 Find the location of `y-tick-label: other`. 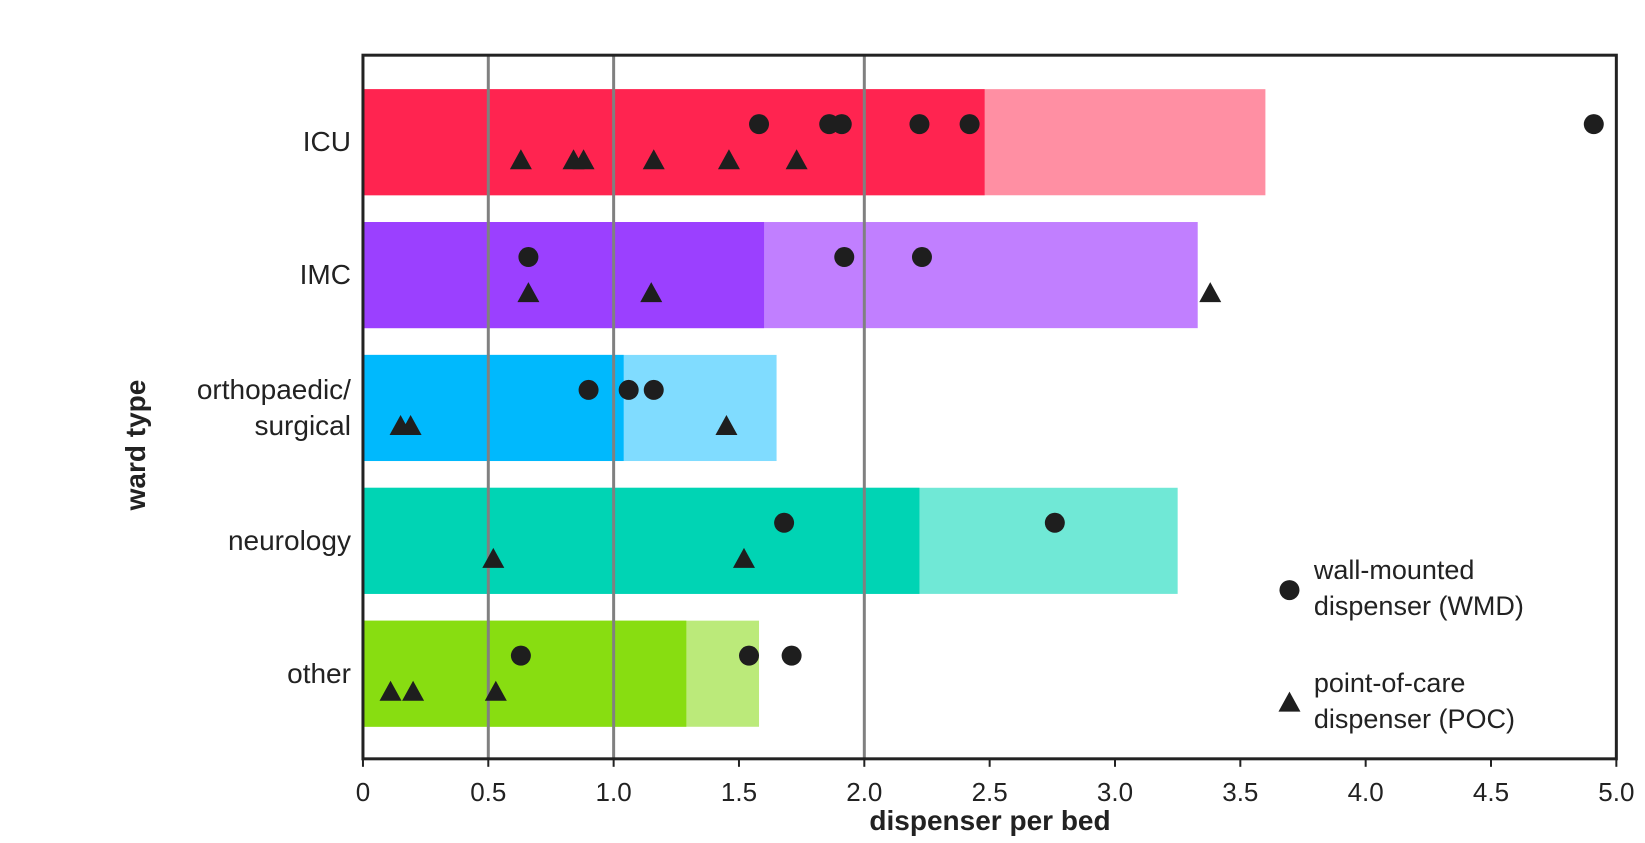

y-tick-label: other is located at coordinates (319, 673).